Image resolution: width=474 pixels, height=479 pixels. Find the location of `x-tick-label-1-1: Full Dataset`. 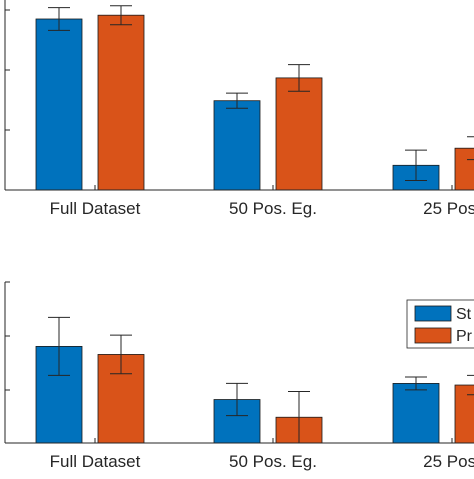

x-tick-label-1-1: Full Dataset is located at coordinates (95, 208).